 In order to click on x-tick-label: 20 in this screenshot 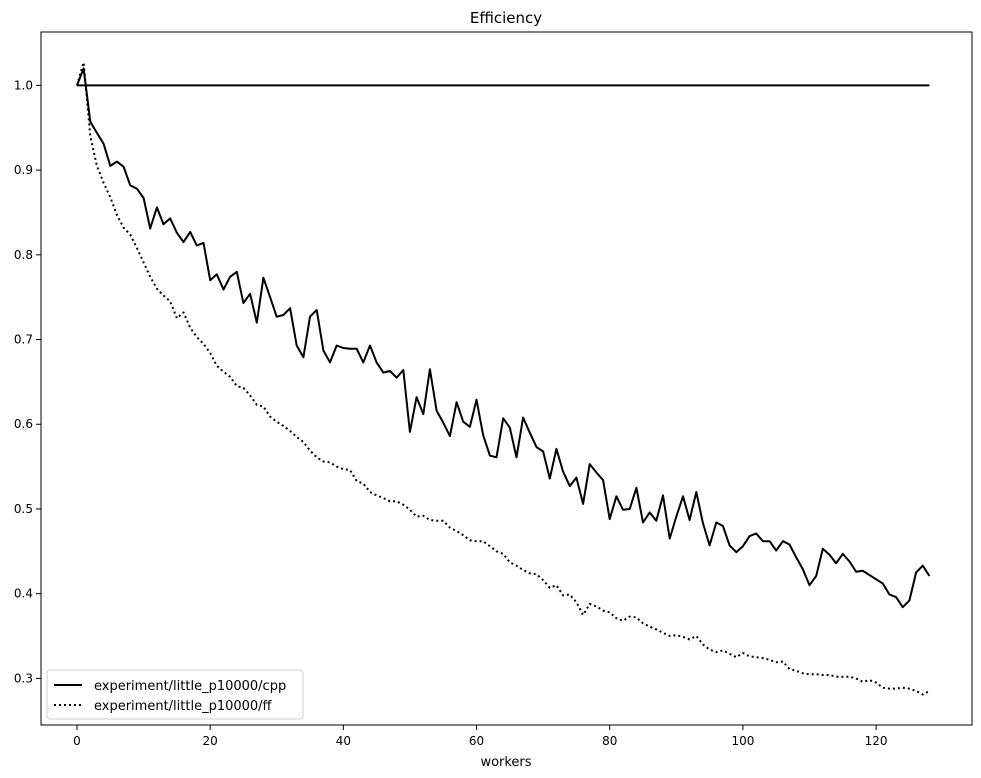, I will do `click(210, 741)`.